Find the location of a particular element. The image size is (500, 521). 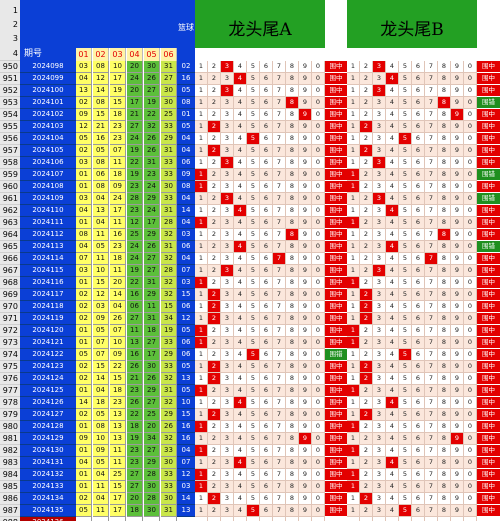

ball-col-header: 02 is located at coordinates (101, 54).